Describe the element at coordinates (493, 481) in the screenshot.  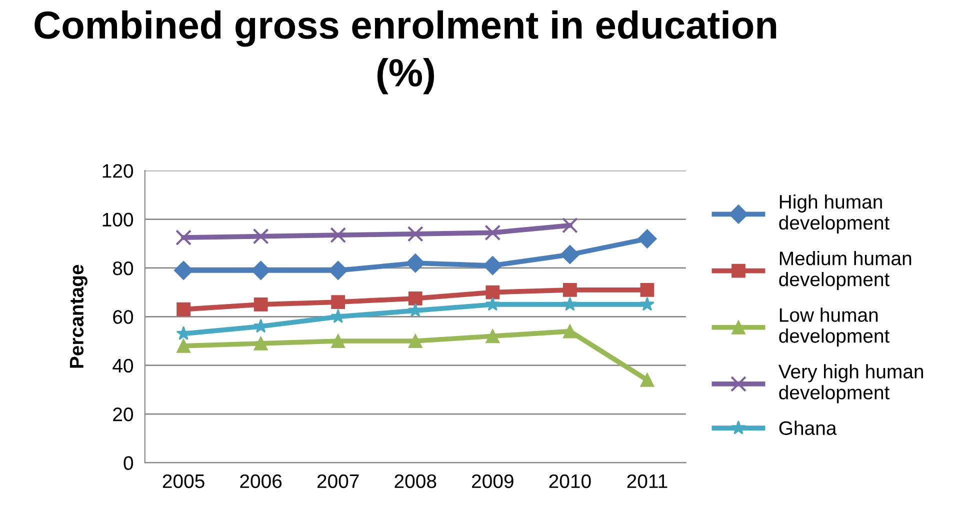
I see `x-tick-label: 2009` at that location.